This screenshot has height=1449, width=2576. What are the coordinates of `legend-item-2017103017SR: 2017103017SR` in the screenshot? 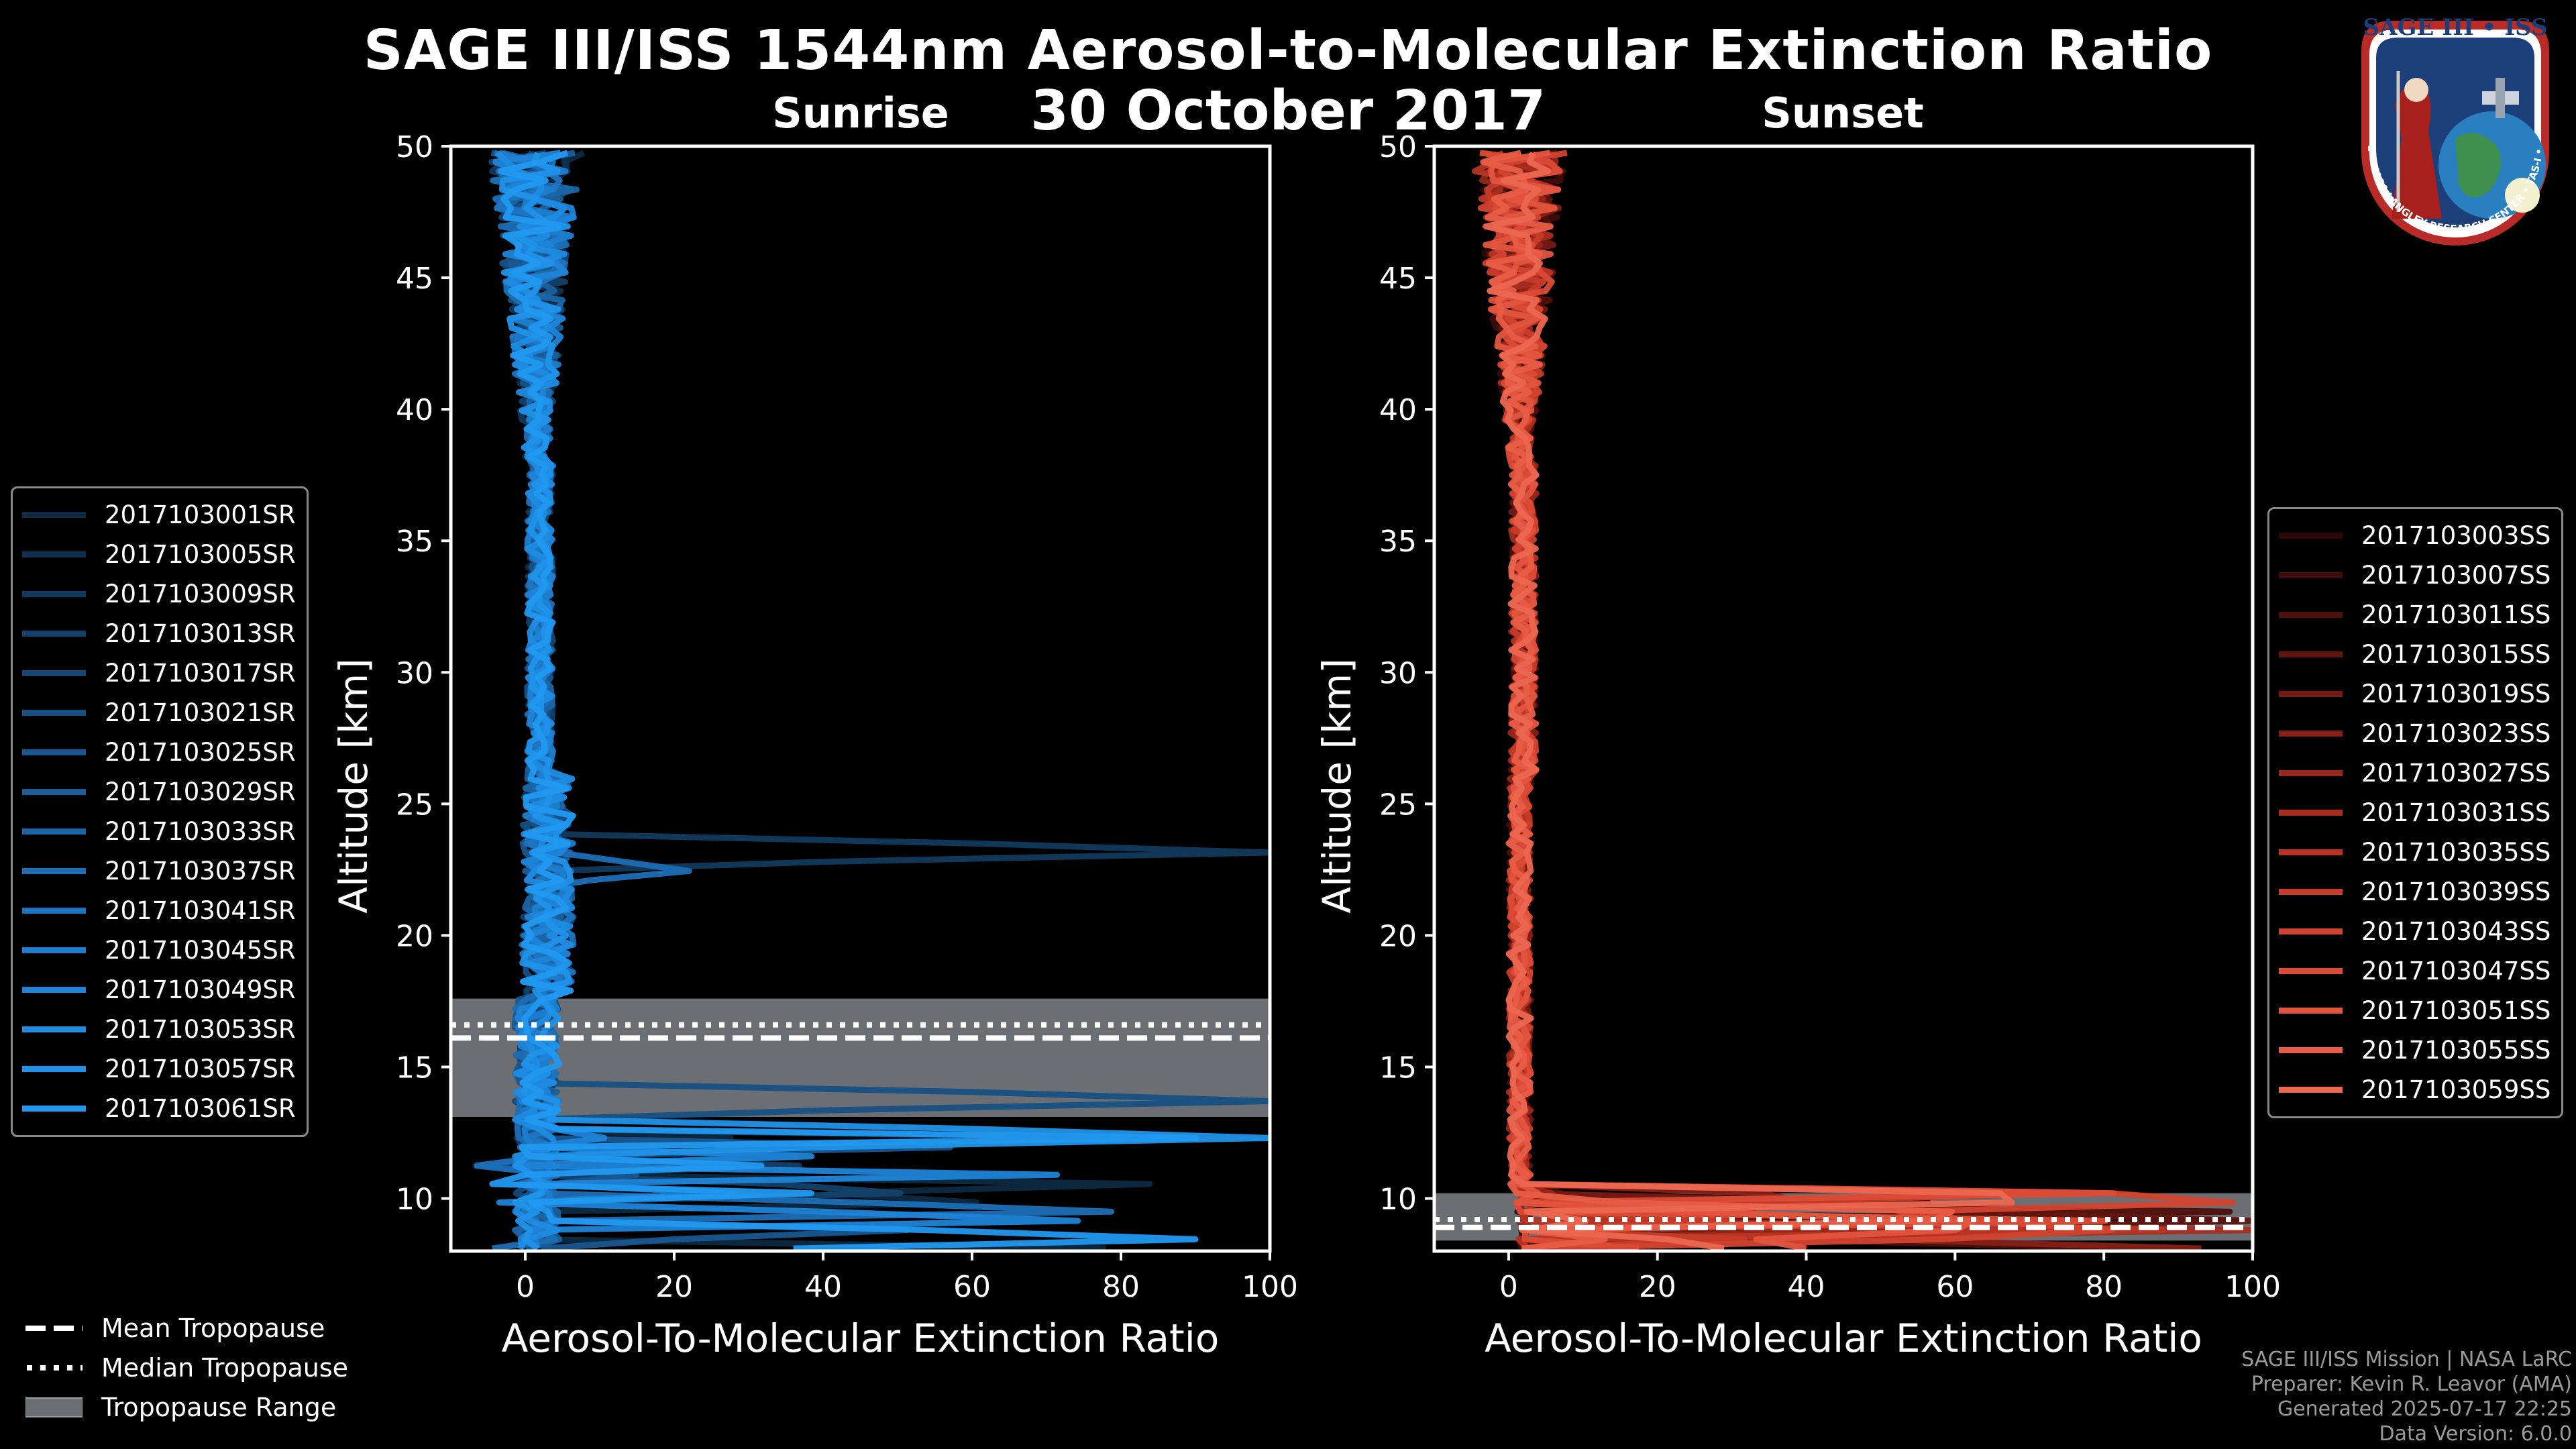 It's located at (159, 673).